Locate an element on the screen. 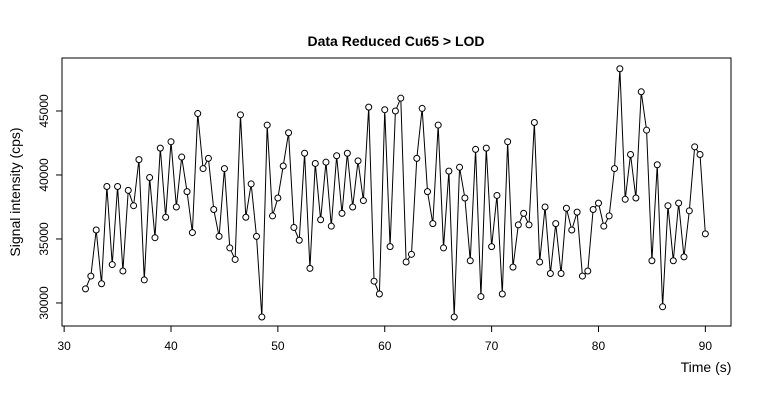 The image size is (760, 400). y-tick-label: 30000 is located at coordinates (44, 303).